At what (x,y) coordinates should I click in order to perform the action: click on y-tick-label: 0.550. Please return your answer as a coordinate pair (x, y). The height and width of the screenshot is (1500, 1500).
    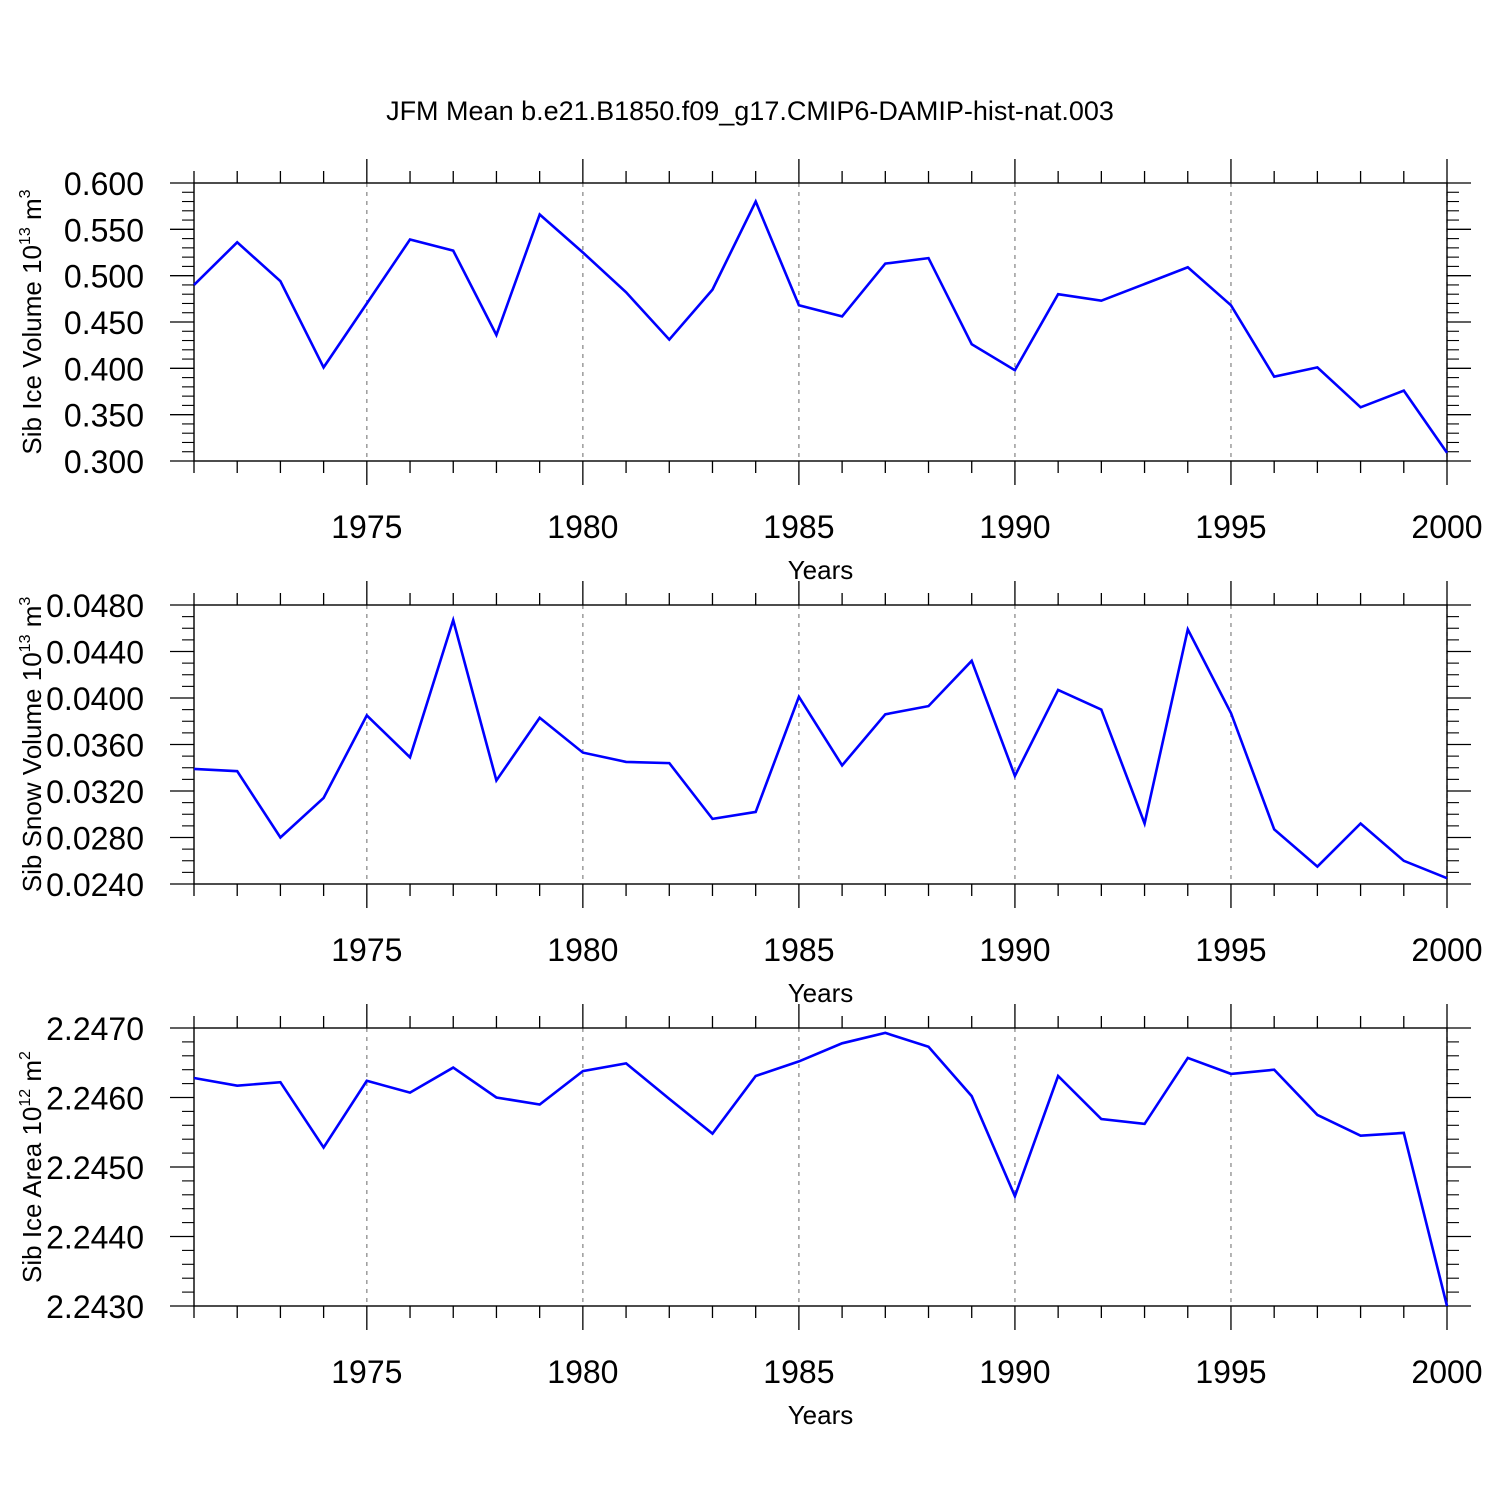
    Looking at the image, I should click on (104, 230).